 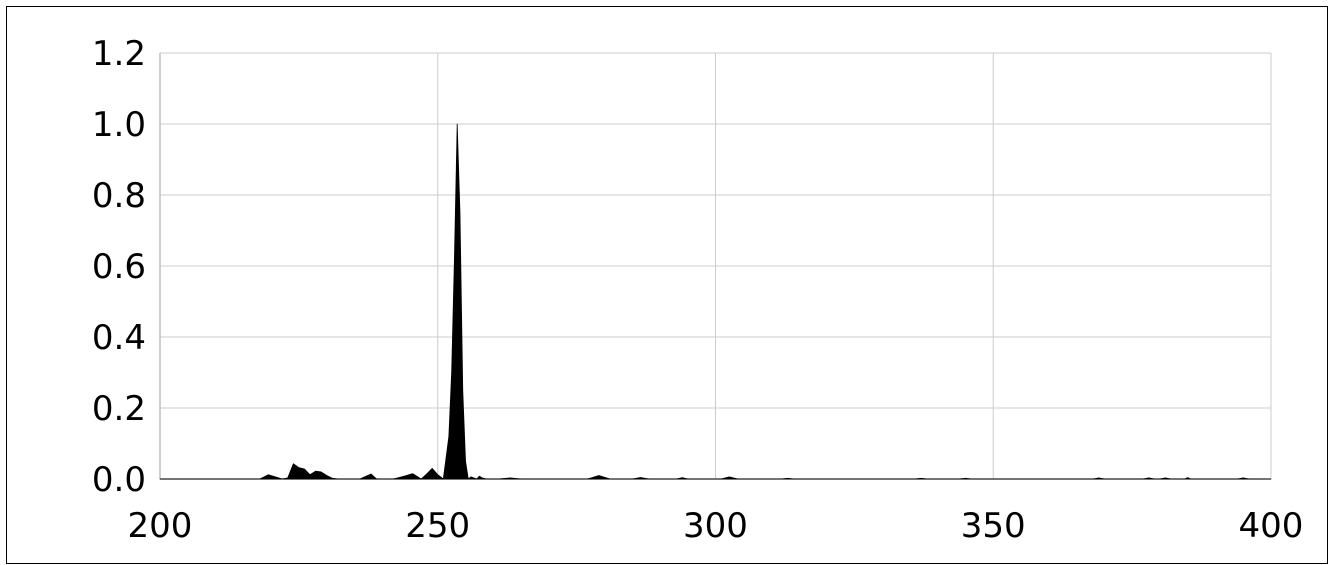 What do you see at coordinates (119, 338) in the screenshot?
I see `y-tick-label: 0.4` at bounding box center [119, 338].